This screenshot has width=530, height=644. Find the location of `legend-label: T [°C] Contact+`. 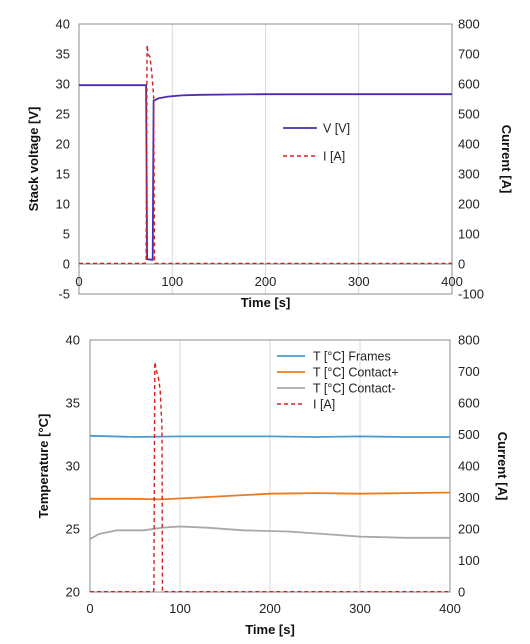

legend-label: T [°C] Contact+ is located at coordinates (356, 373).